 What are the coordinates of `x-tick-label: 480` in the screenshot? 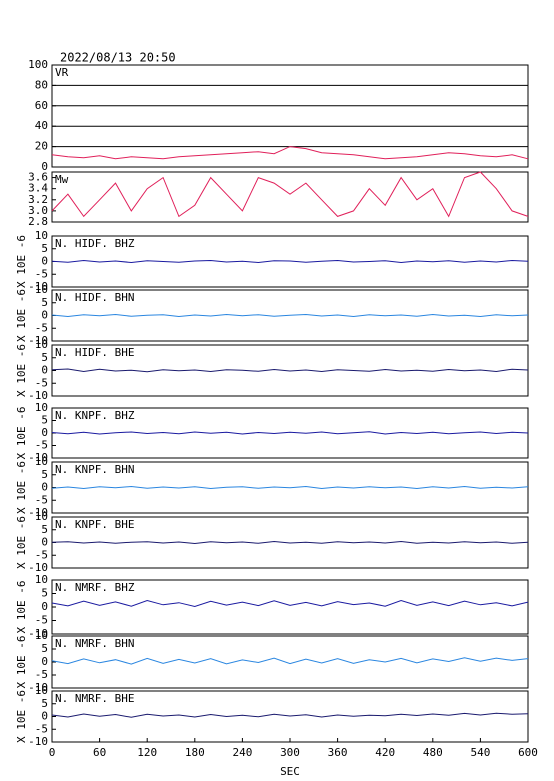 It's located at (433, 752).